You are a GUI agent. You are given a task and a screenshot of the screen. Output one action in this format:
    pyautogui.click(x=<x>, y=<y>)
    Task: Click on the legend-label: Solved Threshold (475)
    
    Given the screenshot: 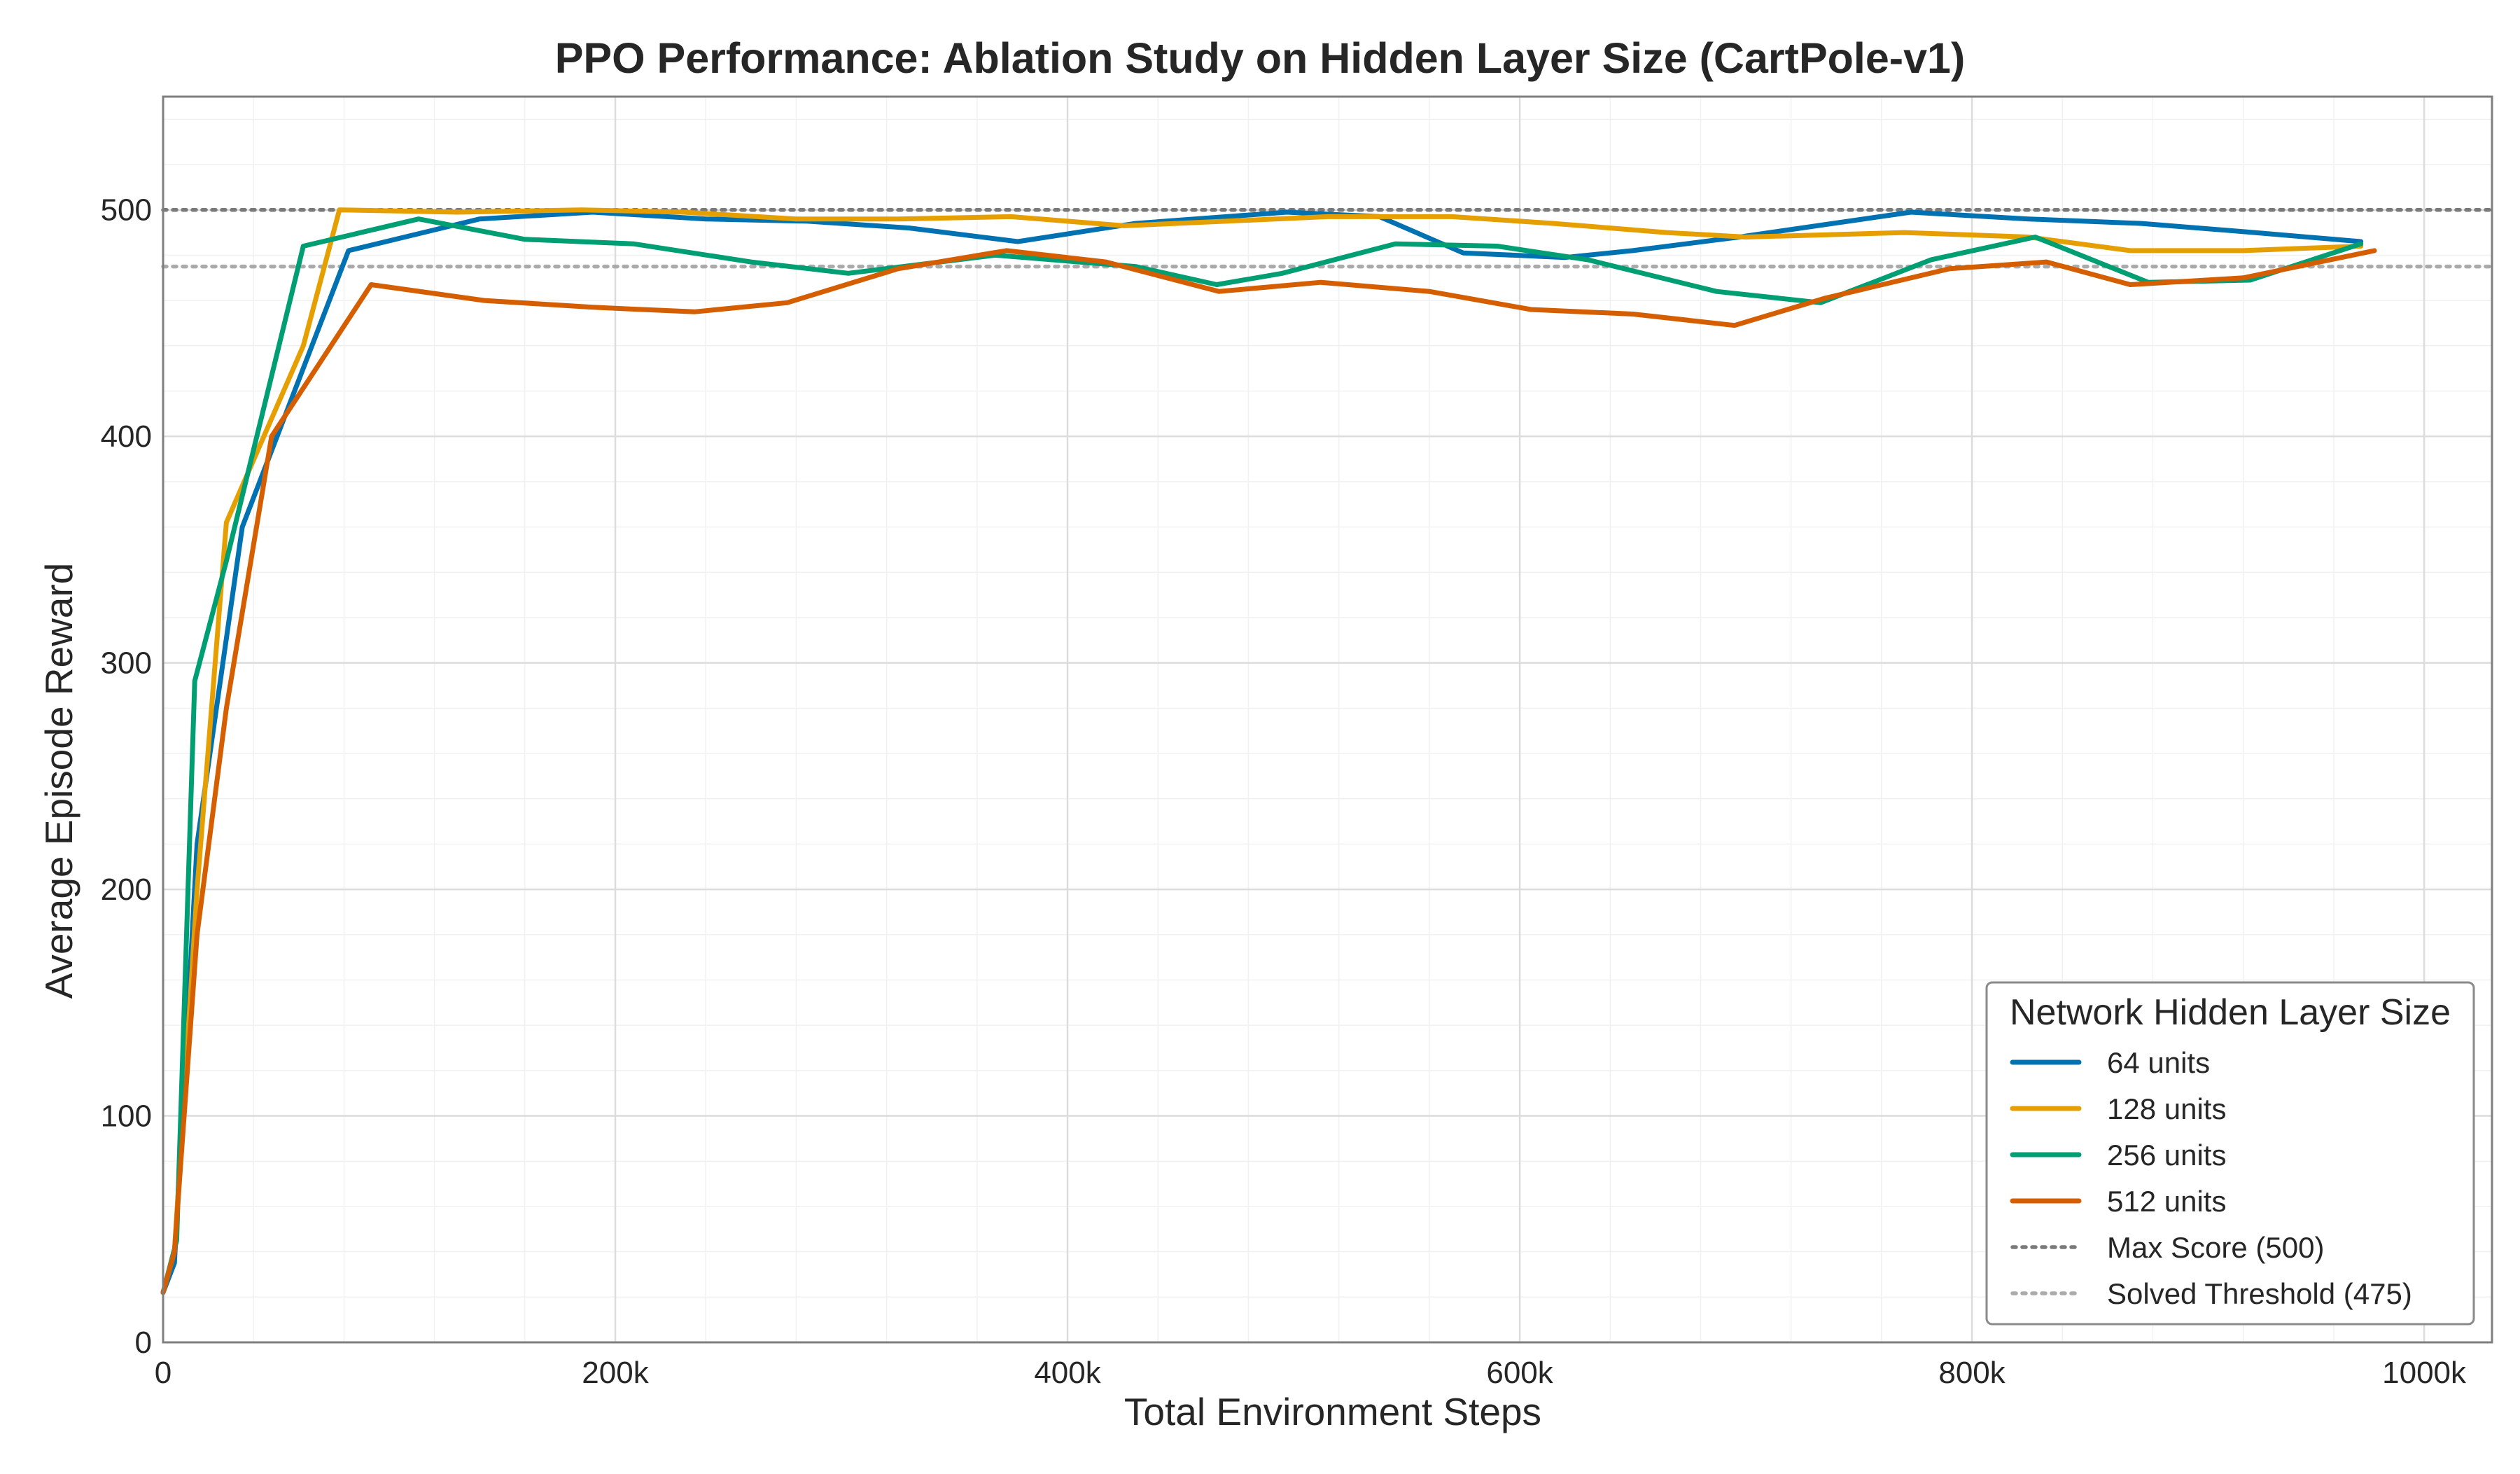 What is the action you would take?
    pyautogui.click(x=2259, y=1293)
    